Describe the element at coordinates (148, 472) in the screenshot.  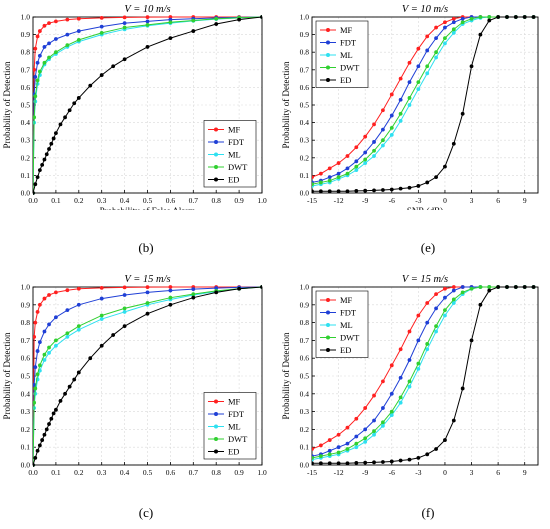
I see `x-tick-label: 0.5` at that location.